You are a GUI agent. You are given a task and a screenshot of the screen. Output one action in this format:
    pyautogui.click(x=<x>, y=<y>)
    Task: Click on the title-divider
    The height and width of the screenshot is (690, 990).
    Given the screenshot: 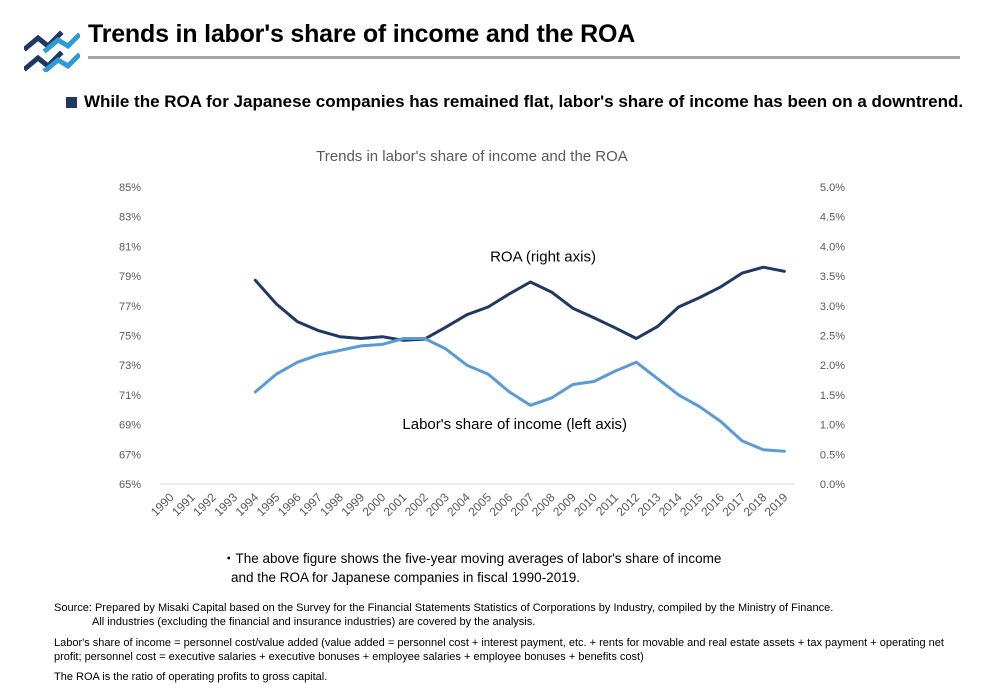 What is the action you would take?
    pyautogui.click(x=524, y=57)
    